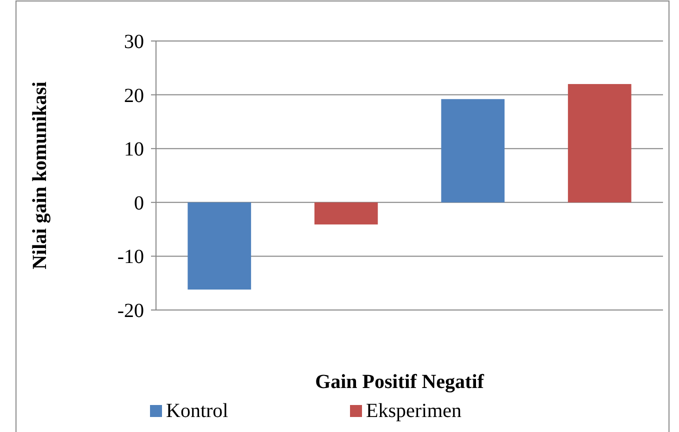 This screenshot has width=679, height=432. Describe the element at coordinates (40, 175) in the screenshot. I see `y-axis-title: Nilai gain komunikasi` at that location.